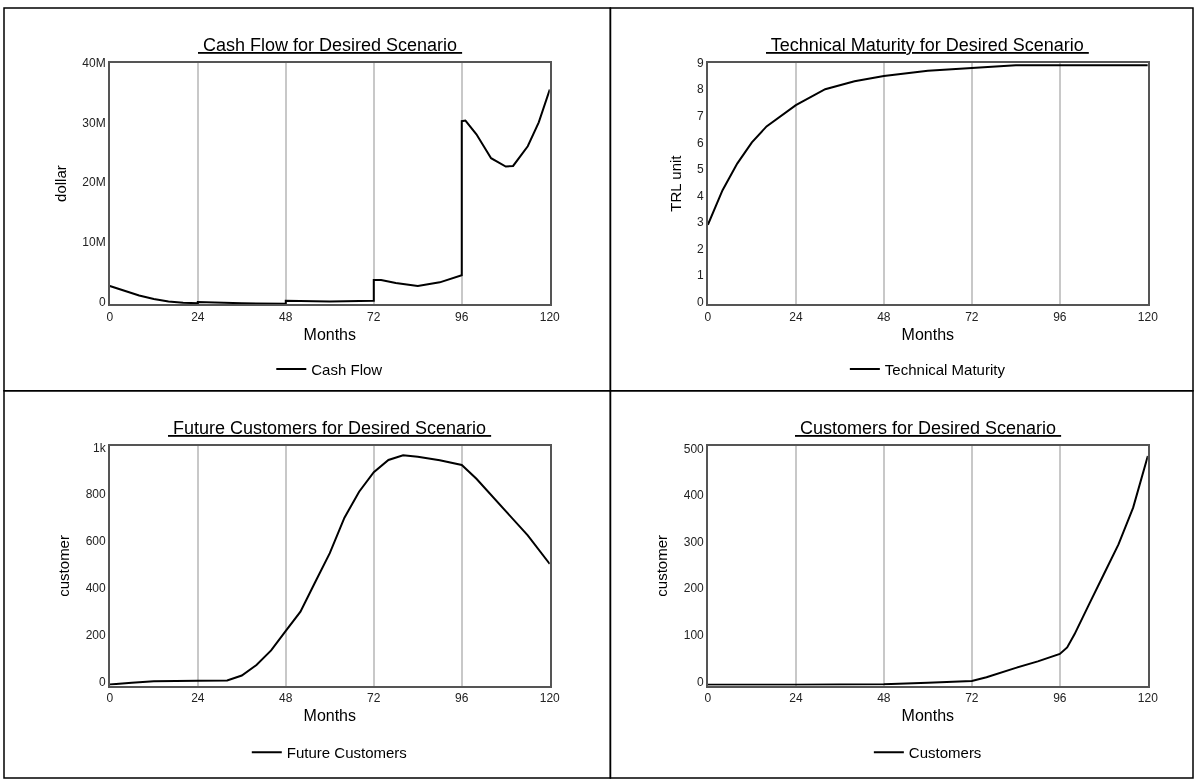  What do you see at coordinates (701, 116) in the screenshot?
I see `y-tick-label: 7` at bounding box center [701, 116].